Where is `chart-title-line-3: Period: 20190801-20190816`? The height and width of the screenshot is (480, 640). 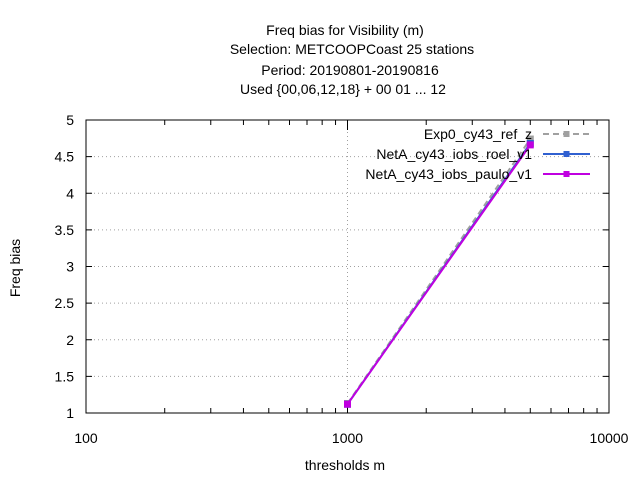
chart-title-line-3: Period: 20190801-20190816 is located at coordinates (350, 70).